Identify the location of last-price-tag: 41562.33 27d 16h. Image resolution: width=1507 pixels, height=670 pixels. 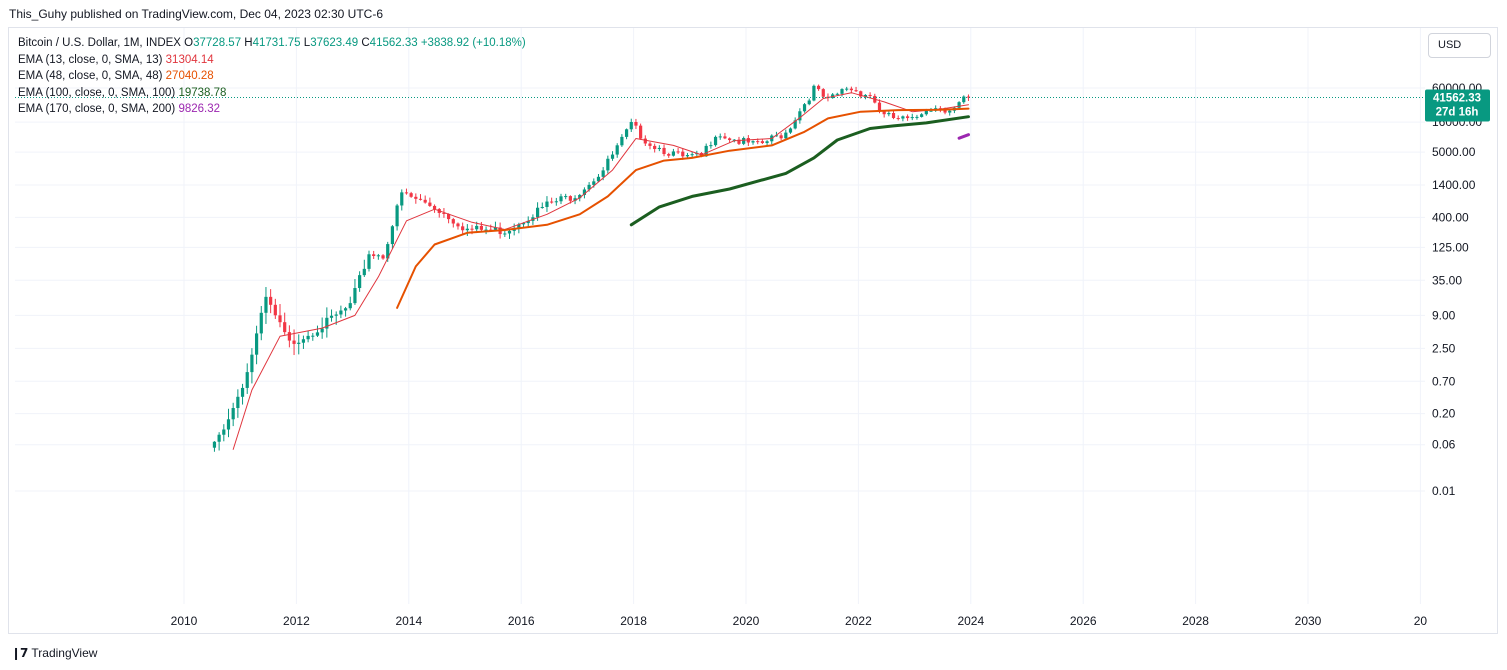
(1457, 105).